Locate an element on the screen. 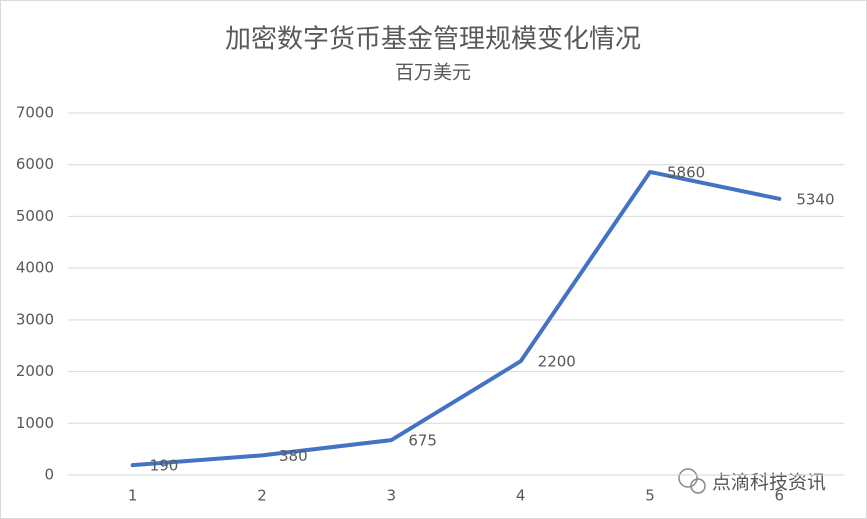 The height and width of the screenshot is (519, 867). data-label: 2200 is located at coordinates (557, 362).